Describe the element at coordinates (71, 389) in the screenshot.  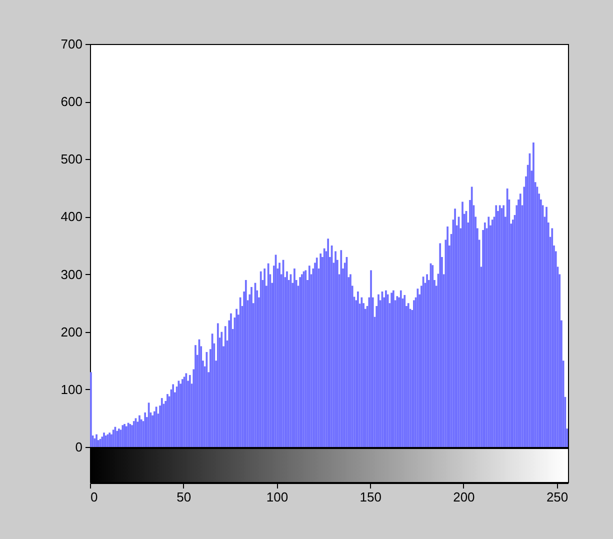
I see `y-tick-label: 100` at that location.